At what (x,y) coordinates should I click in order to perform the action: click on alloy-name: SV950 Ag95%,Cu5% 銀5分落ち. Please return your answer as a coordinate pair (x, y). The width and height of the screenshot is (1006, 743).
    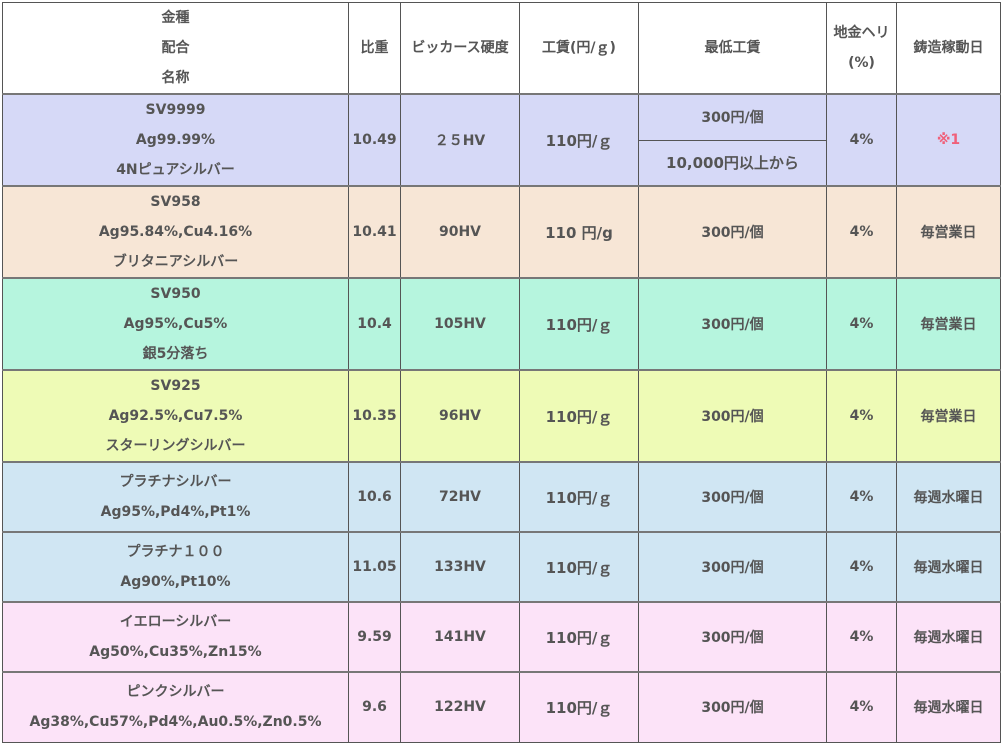
    Looking at the image, I should click on (175, 324).